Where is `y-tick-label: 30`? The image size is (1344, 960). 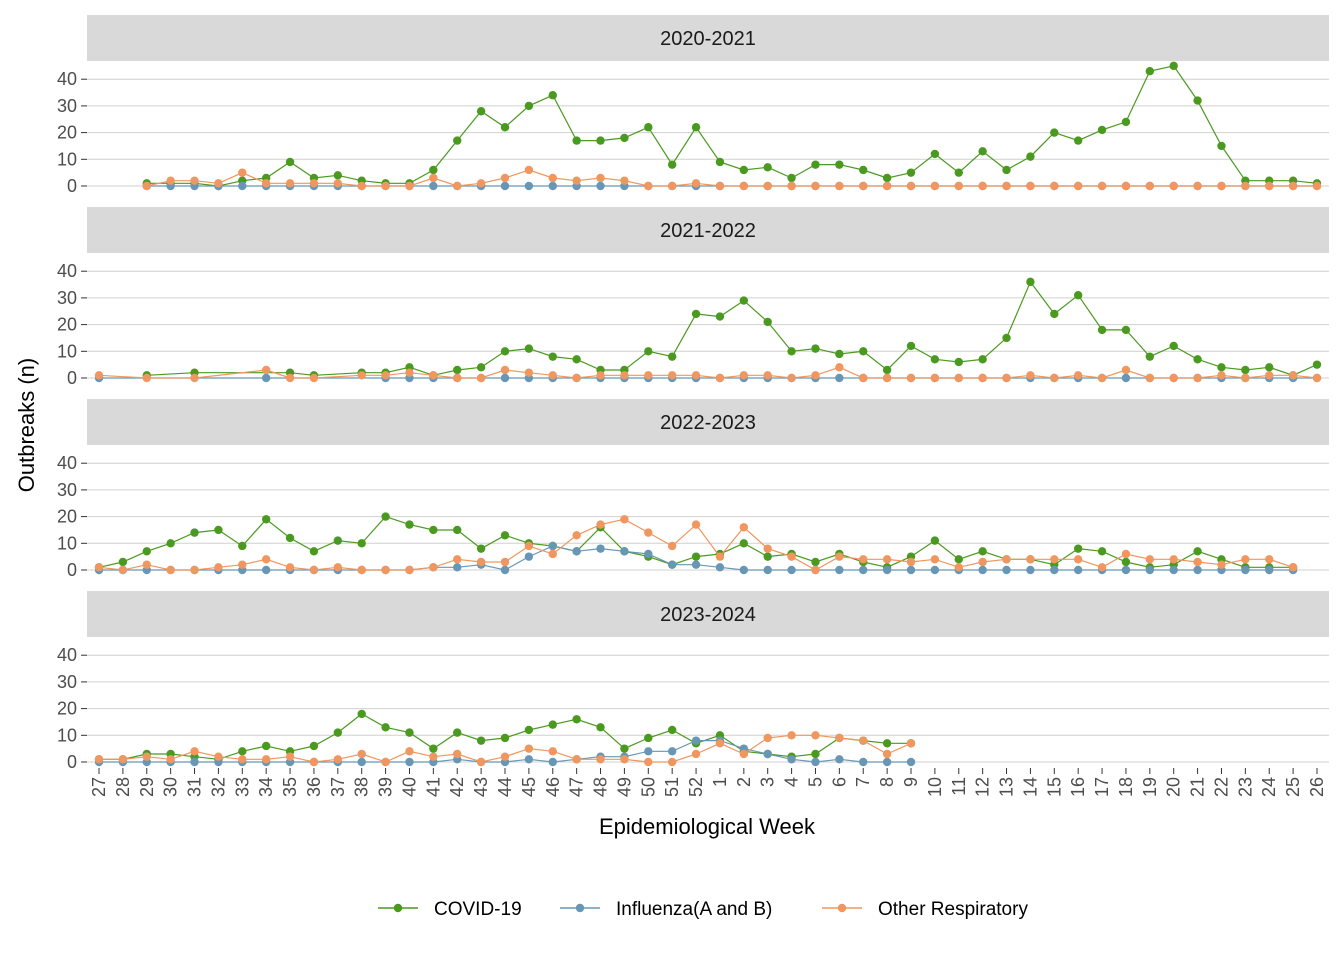 y-tick-label: 30 is located at coordinates (67, 490).